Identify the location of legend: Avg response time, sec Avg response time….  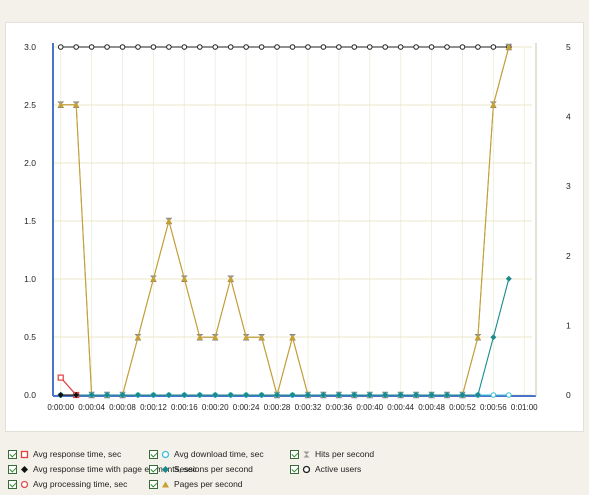
(295, 469).